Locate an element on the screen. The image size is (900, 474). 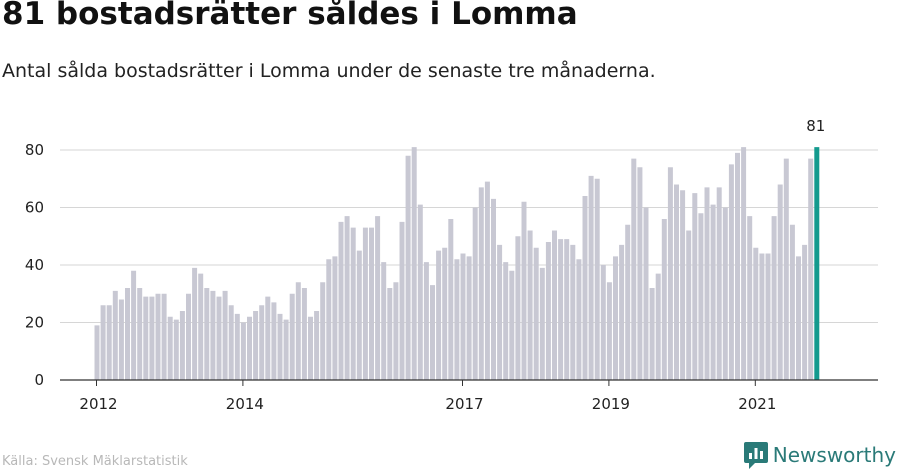
y-tick-label: 0 is located at coordinates (39, 380).